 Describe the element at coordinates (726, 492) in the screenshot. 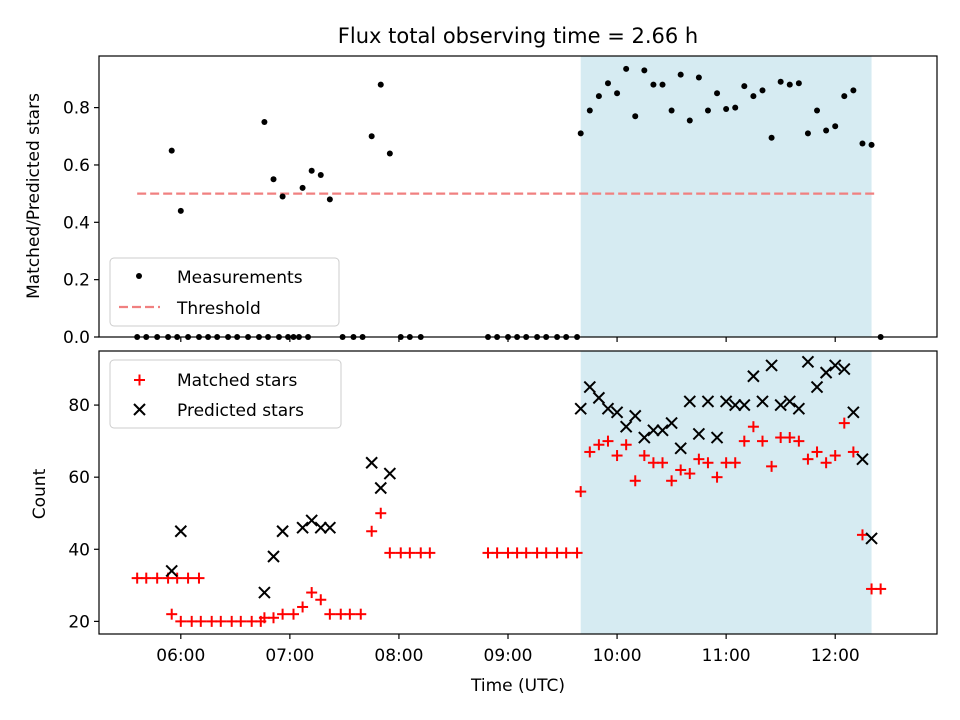

I see `bottom-highlight-span` at that location.